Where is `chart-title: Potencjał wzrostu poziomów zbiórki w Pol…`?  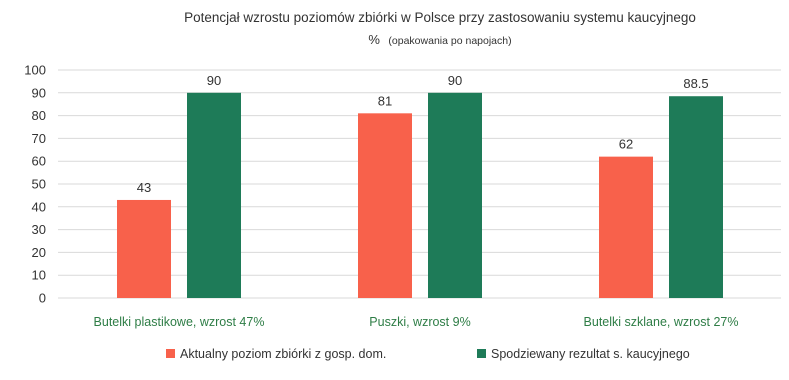 chart-title: Potencjał wzrostu poziomów zbiórki w Pol… is located at coordinates (440, 17).